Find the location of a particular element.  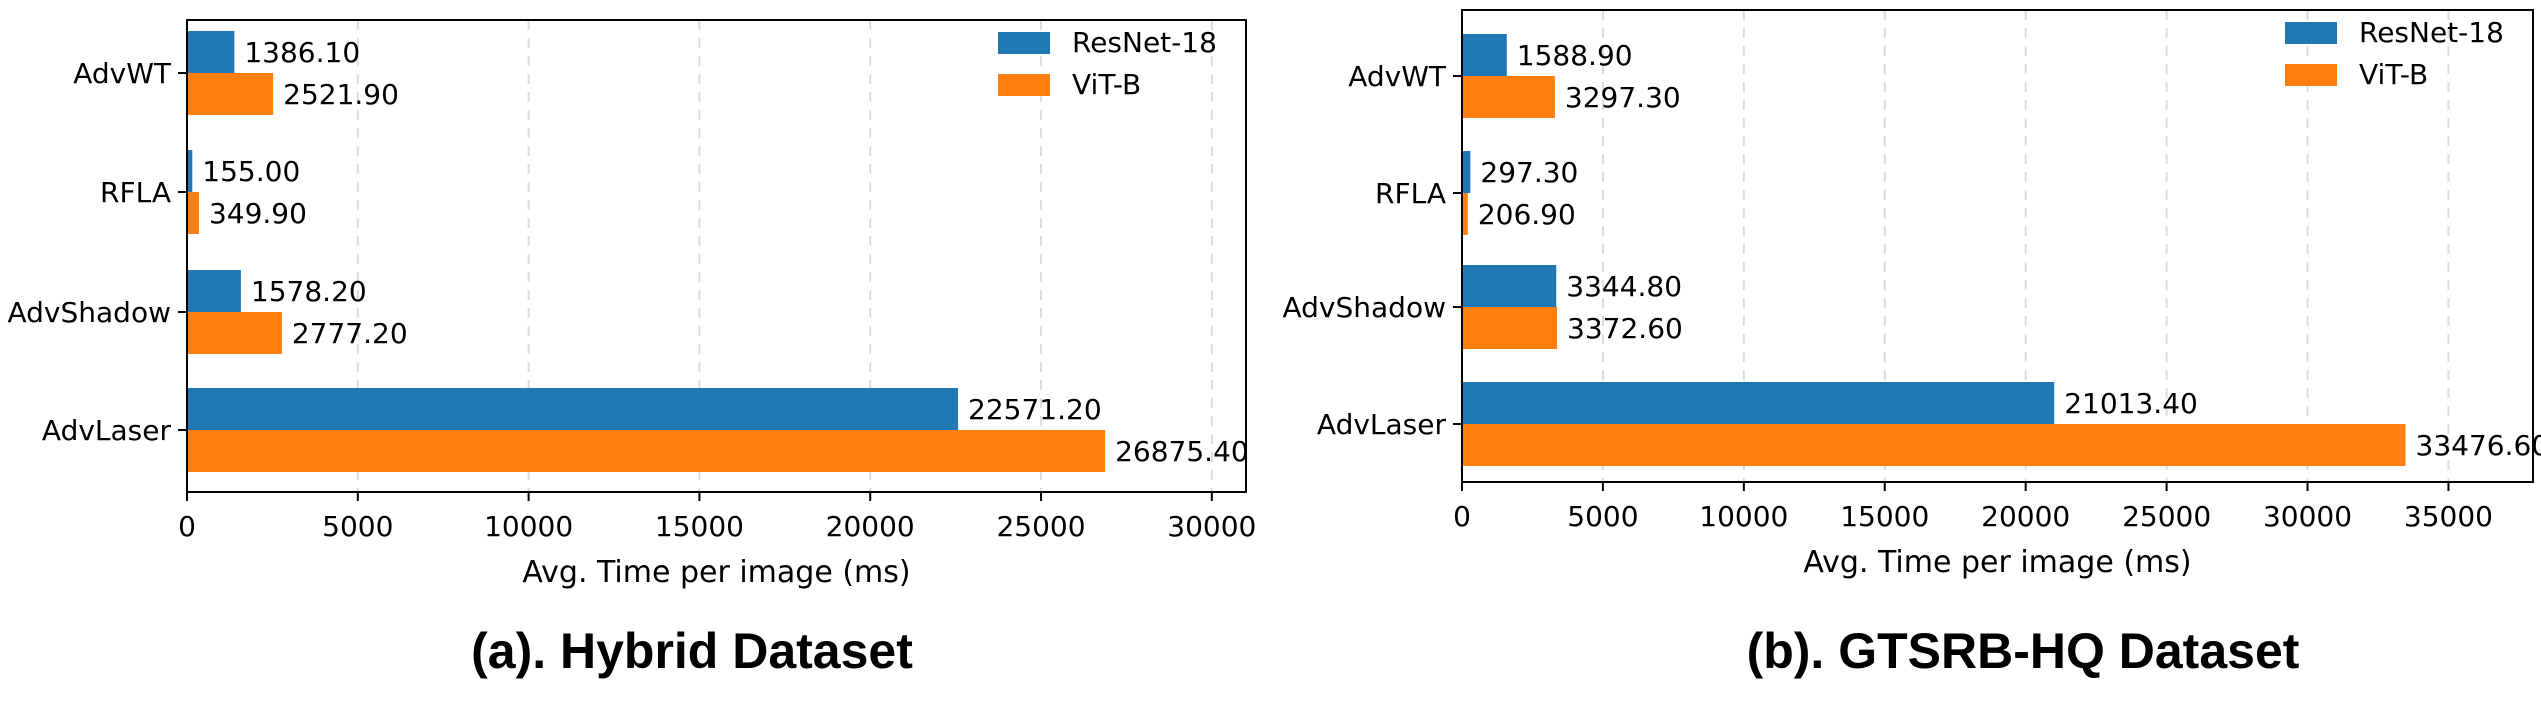

bar-value-label: 21013.40 is located at coordinates (2131, 403).